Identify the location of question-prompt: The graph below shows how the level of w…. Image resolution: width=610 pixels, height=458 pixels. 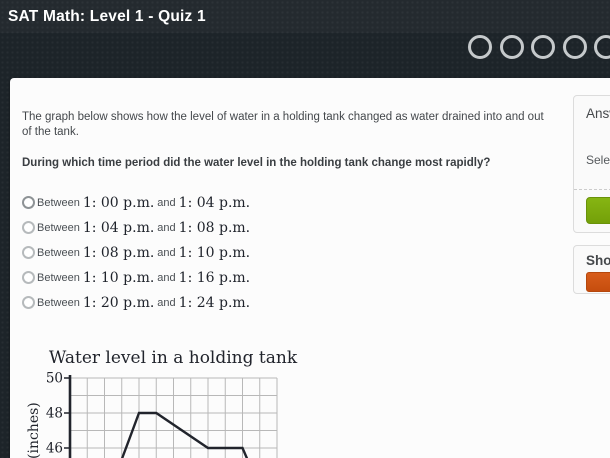
(283, 124).